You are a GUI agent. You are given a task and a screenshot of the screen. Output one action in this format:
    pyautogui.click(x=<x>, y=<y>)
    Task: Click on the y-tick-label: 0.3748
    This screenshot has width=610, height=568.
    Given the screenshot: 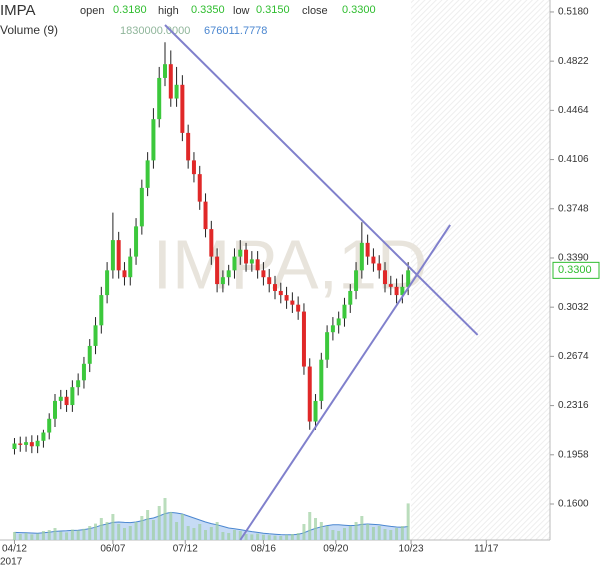 What is the action you would take?
    pyautogui.click(x=573, y=208)
    